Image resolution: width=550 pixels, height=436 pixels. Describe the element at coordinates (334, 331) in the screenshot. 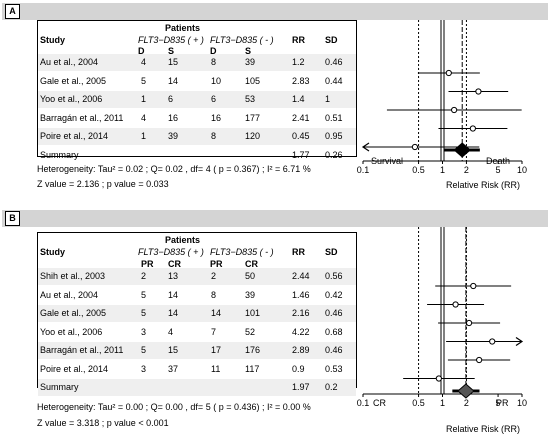

I see `table-cell-sd: 0.68` at that location.